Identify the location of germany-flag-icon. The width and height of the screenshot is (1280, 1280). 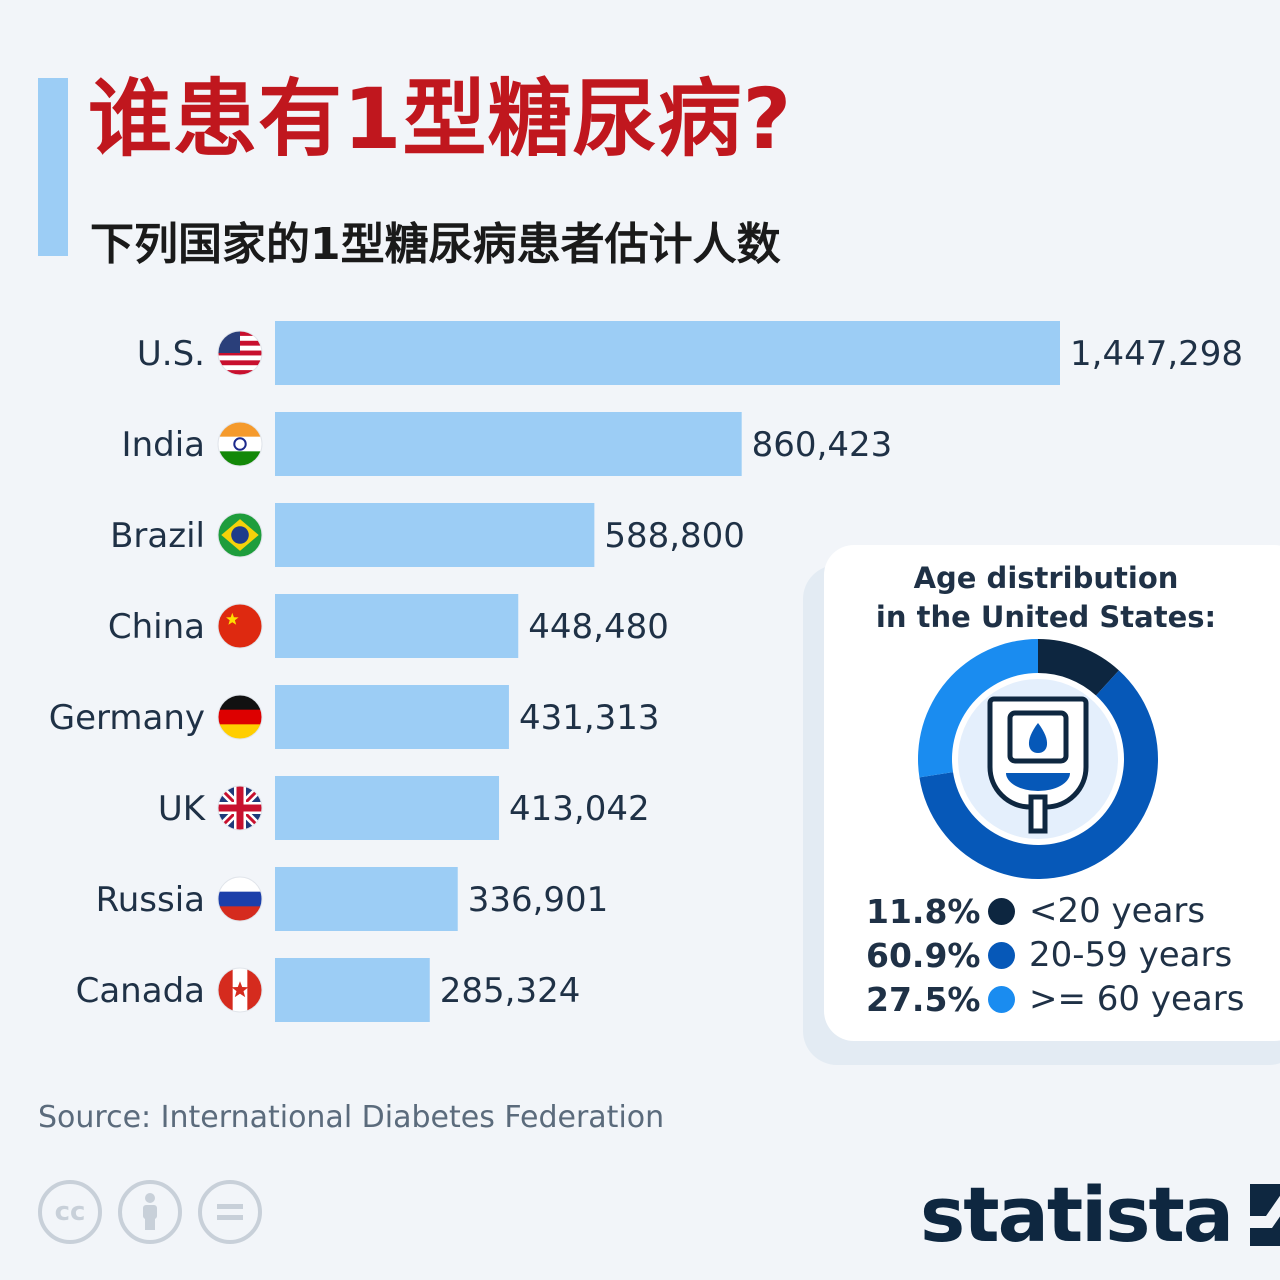
(240, 717).